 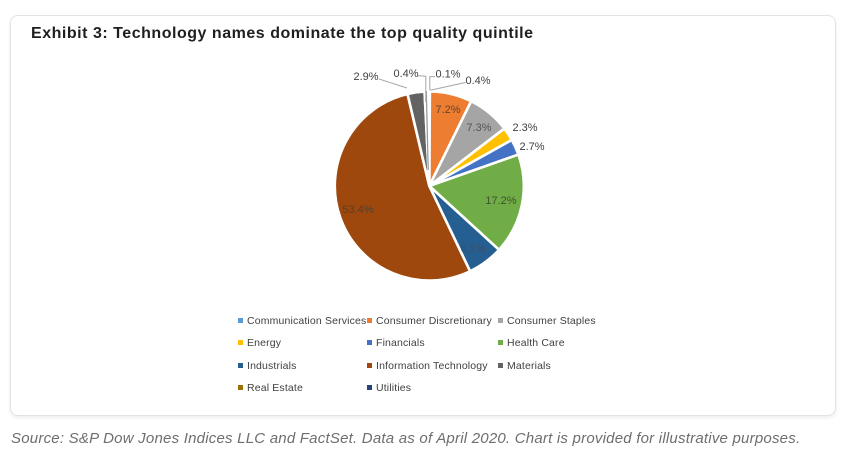 I want to click on svg-text: 2.3%, so click(x=524, y=128).